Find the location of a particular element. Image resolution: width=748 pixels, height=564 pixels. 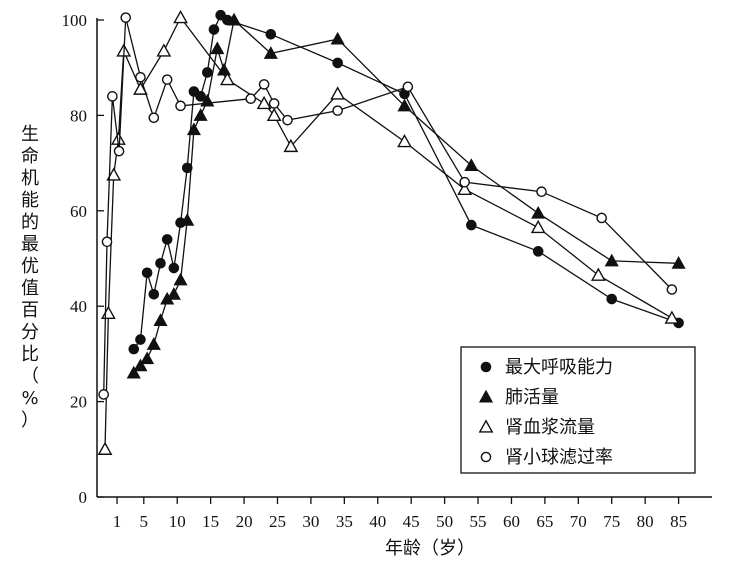

x-tick-label: 70 is located at coordinates (578, 521).